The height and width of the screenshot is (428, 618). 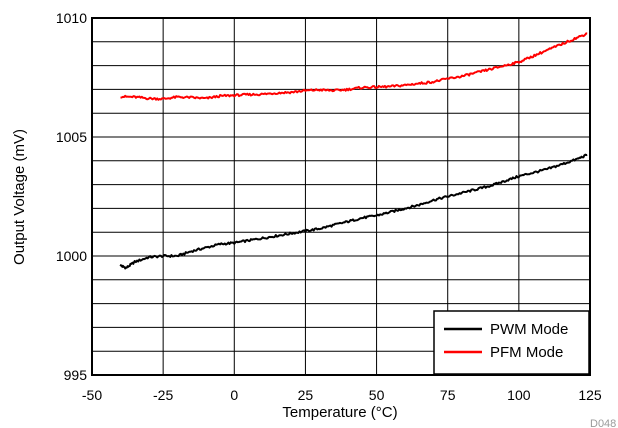 I want to click on figure-code: D048, so click(x=603, y=423).